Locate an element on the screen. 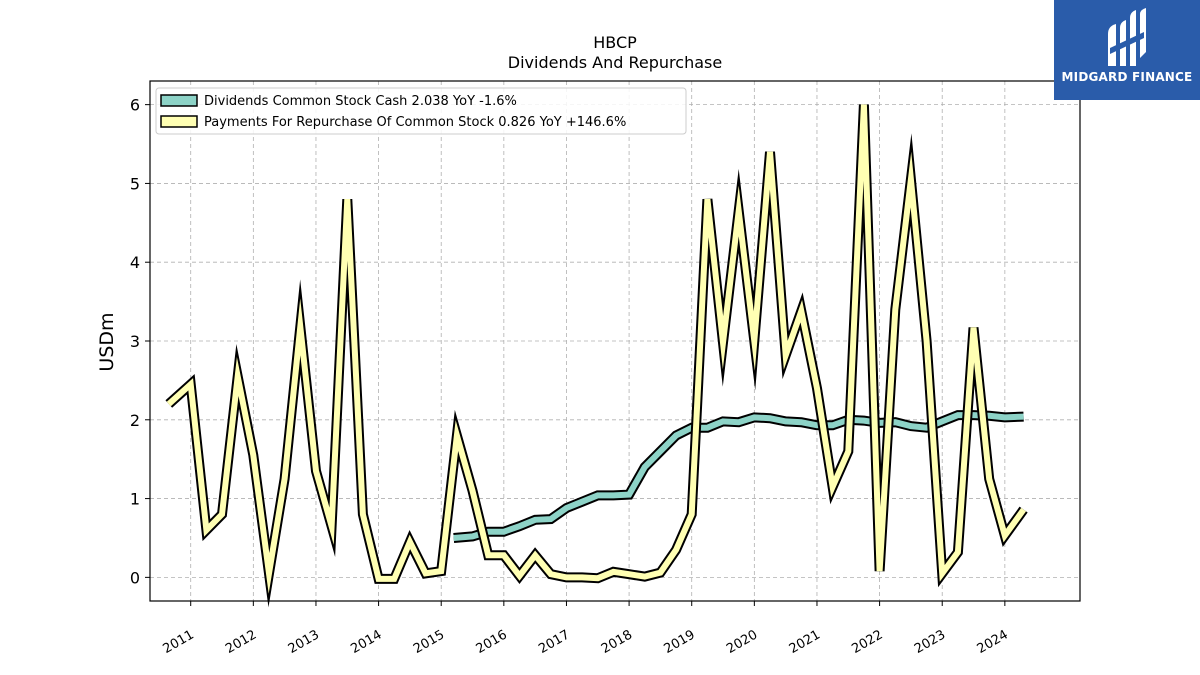  legend-swatch-repurchase is located at coordinates (179, 121).